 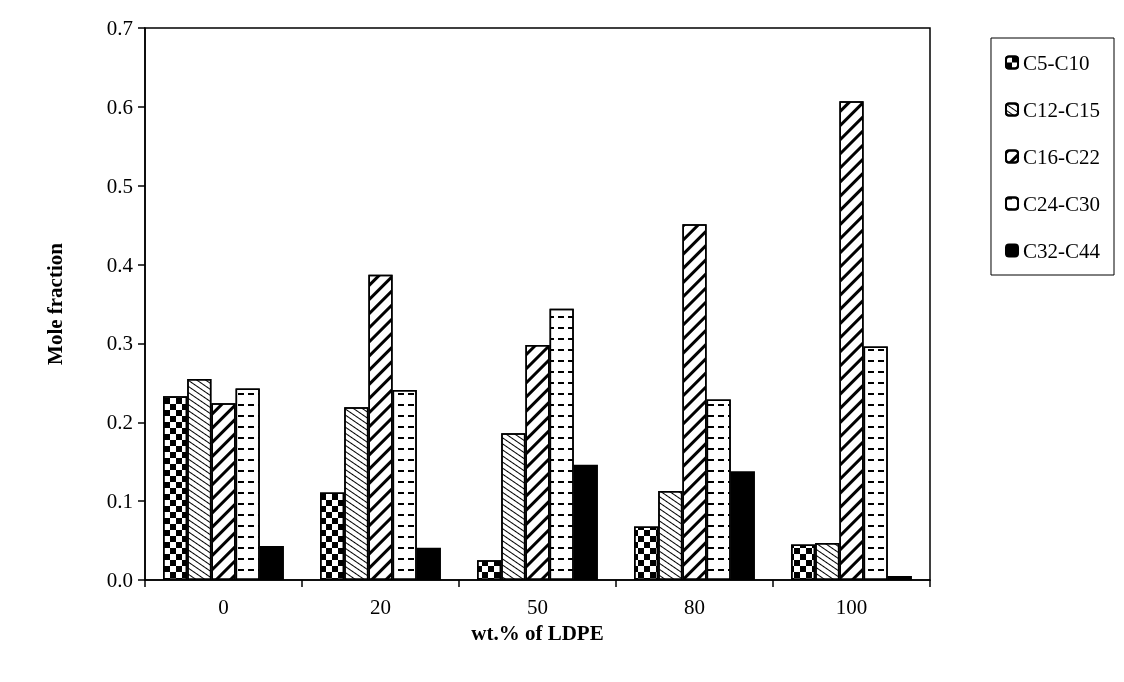 What do you see at coordinates (537, 632) in the screenshot?
I see `x-axis-title: wt.% of LDPE` at bounding box center [537, 632].